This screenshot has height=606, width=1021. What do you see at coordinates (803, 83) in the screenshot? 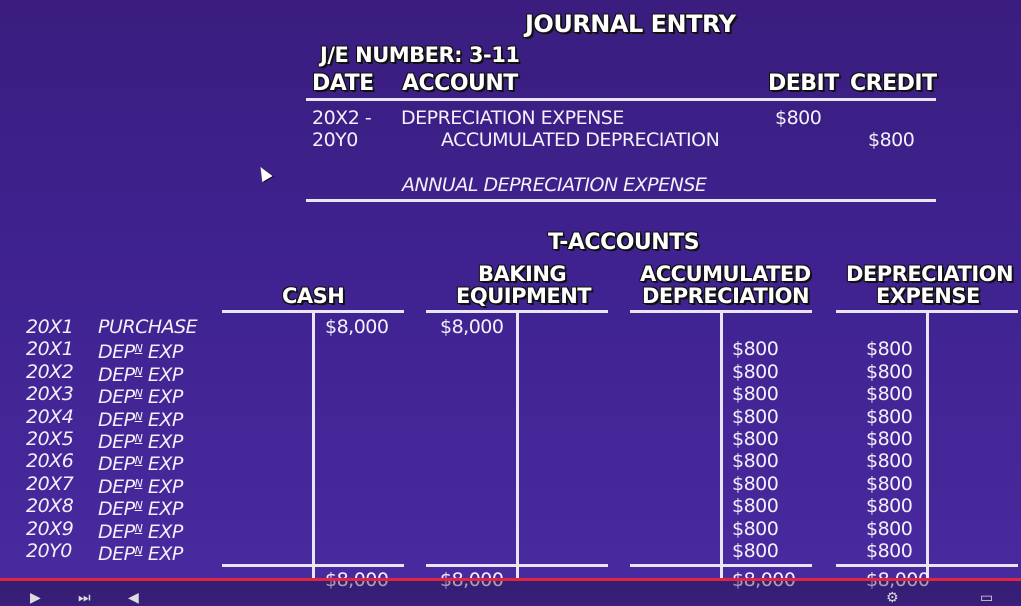
I see `header-debit: DEBIT` at bounding box center [803, 83].